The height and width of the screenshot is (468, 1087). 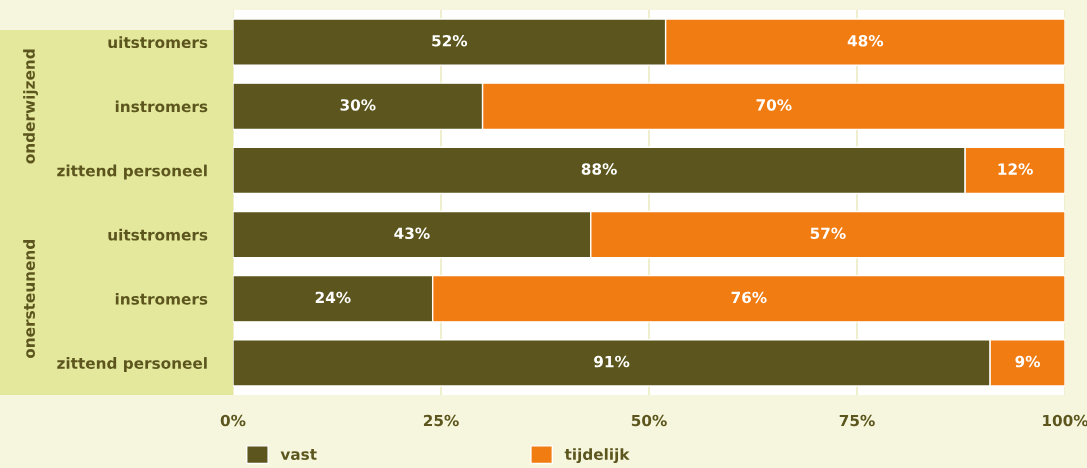 What do you see at coordinates (31, 106) in the screenshot?
I see `text: onderwijzend` at bounding box center [31, 106].